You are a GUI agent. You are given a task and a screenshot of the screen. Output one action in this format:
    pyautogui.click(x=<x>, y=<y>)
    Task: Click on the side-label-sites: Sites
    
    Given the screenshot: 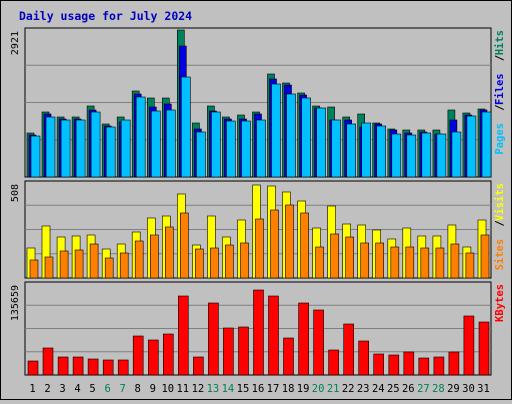 What is the action you would take?
    pyautogui.click(x=500, y=255)
    